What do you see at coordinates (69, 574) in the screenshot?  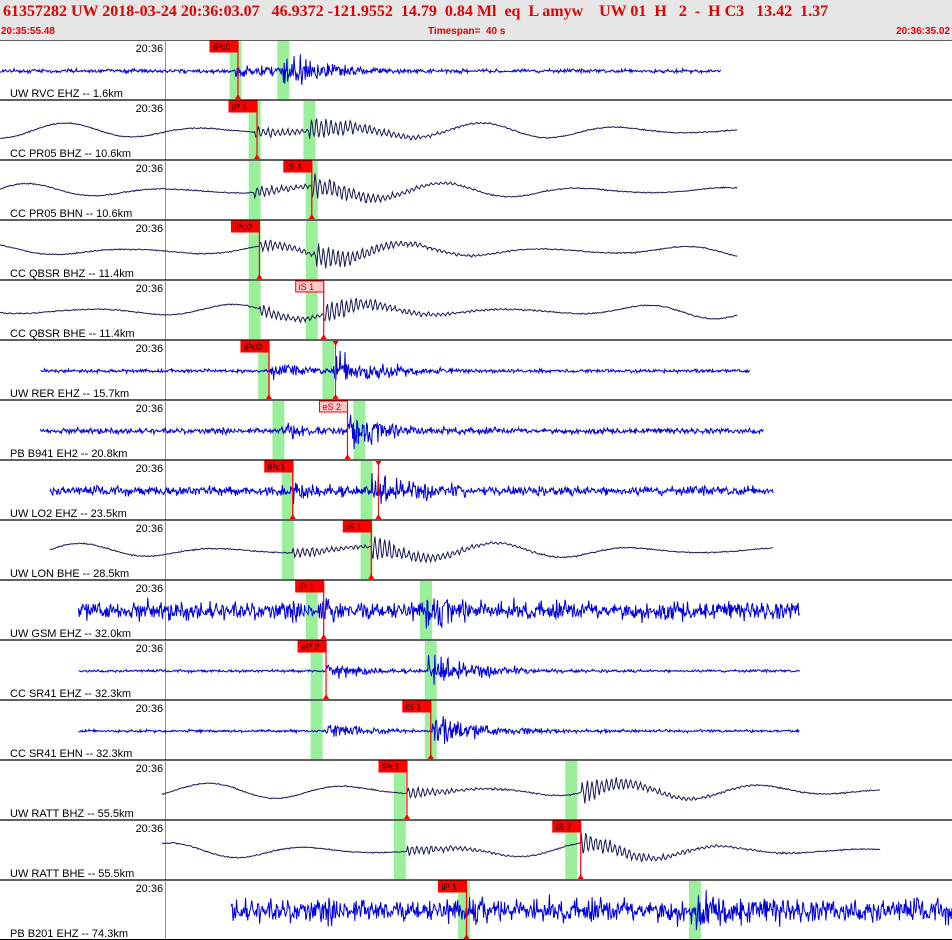 I see `station-label: UW LON BHE -- 28.5km` at bounding box center [69, 574].